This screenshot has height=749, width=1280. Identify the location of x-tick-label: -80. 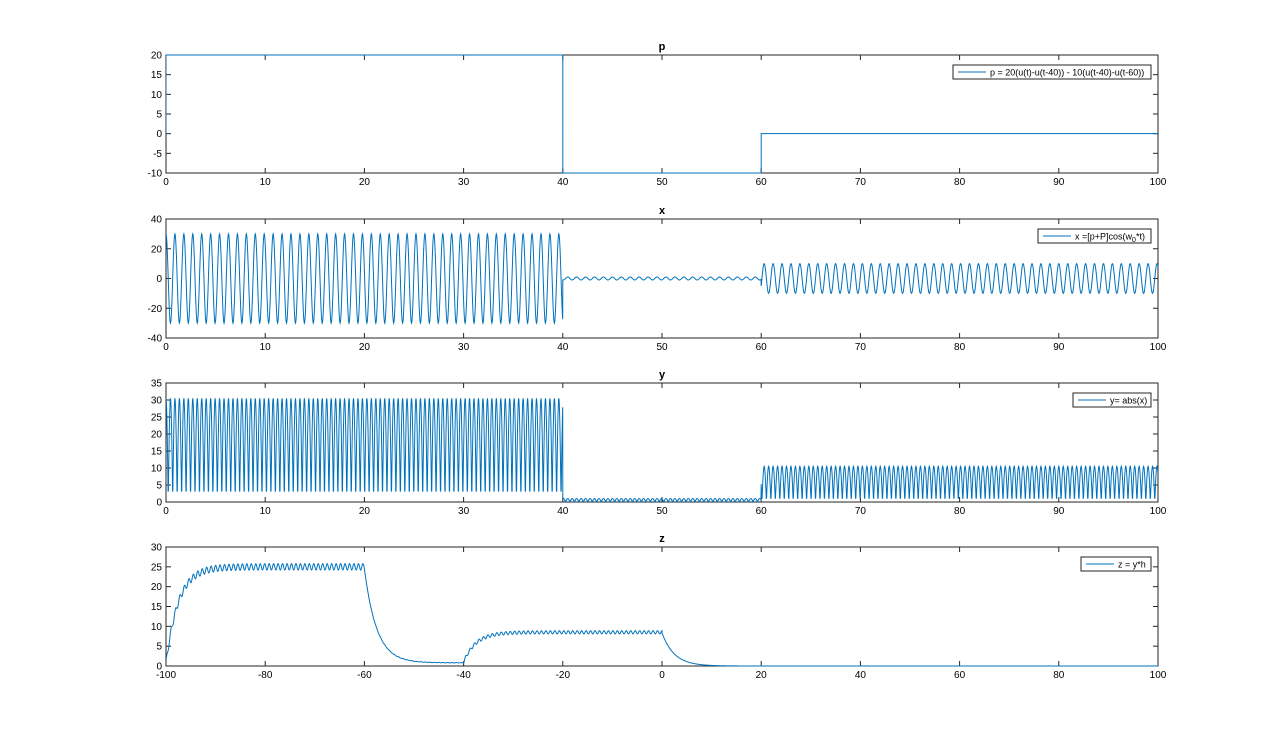
(265, 675).